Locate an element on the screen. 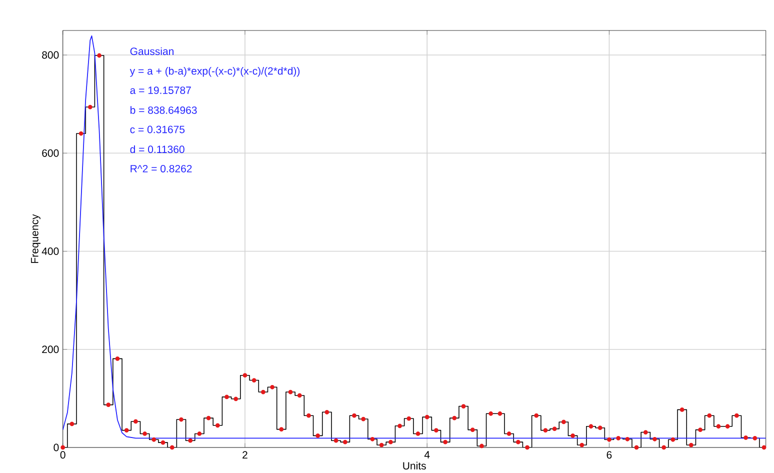  y-tick-label: 800 is located at coordinates (50, 55).